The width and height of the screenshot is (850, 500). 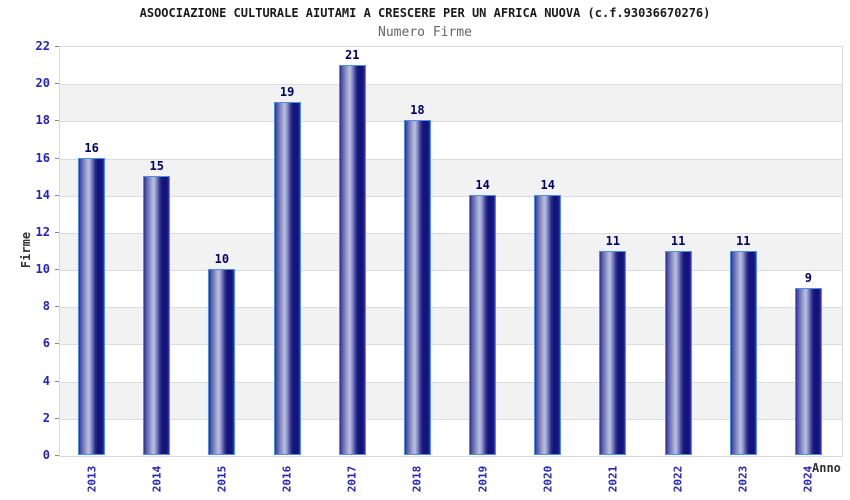 I want to click on y-tick-label: 14, so click(x=42, y=194).